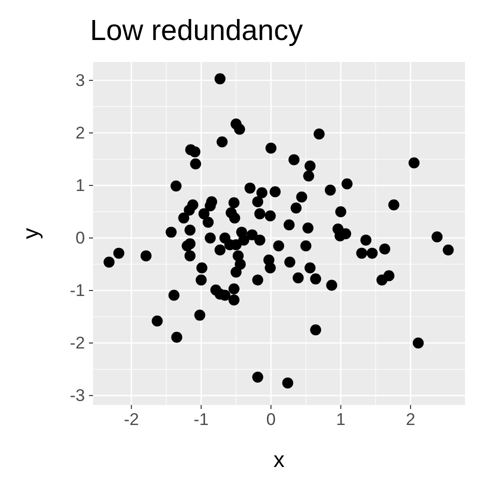 This screenshot has width=480, height=480. Describe the element at coordinates (77, 290) in the screenshot. I see `y-tick-label: -1` at that location.